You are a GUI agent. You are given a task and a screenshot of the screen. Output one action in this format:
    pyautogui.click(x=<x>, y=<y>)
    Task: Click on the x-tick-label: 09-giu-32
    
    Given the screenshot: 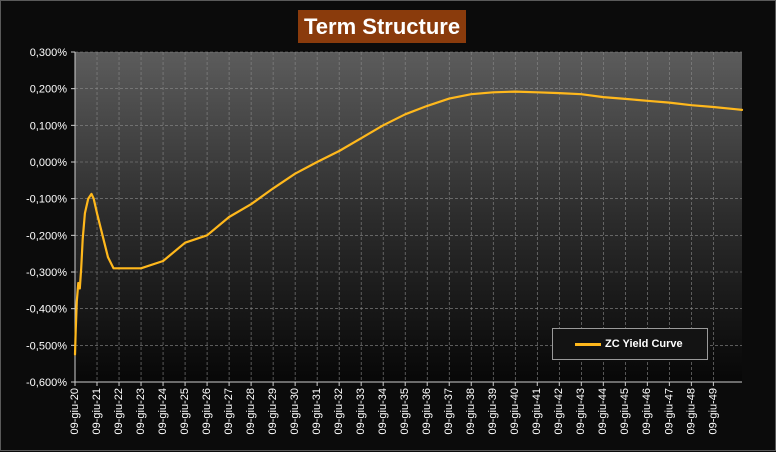 What is the action you would take?
    pyautogui.click(x=339, y=411)
    